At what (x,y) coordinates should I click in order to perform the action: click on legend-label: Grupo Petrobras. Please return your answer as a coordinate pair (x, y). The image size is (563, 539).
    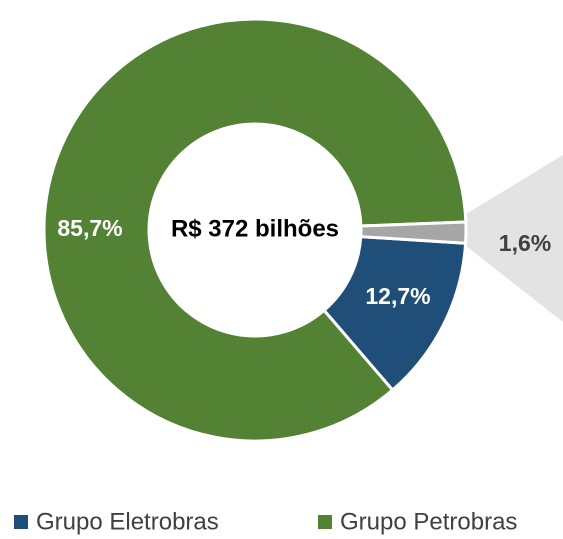
    Looking at the image, I should click on (428, 521).